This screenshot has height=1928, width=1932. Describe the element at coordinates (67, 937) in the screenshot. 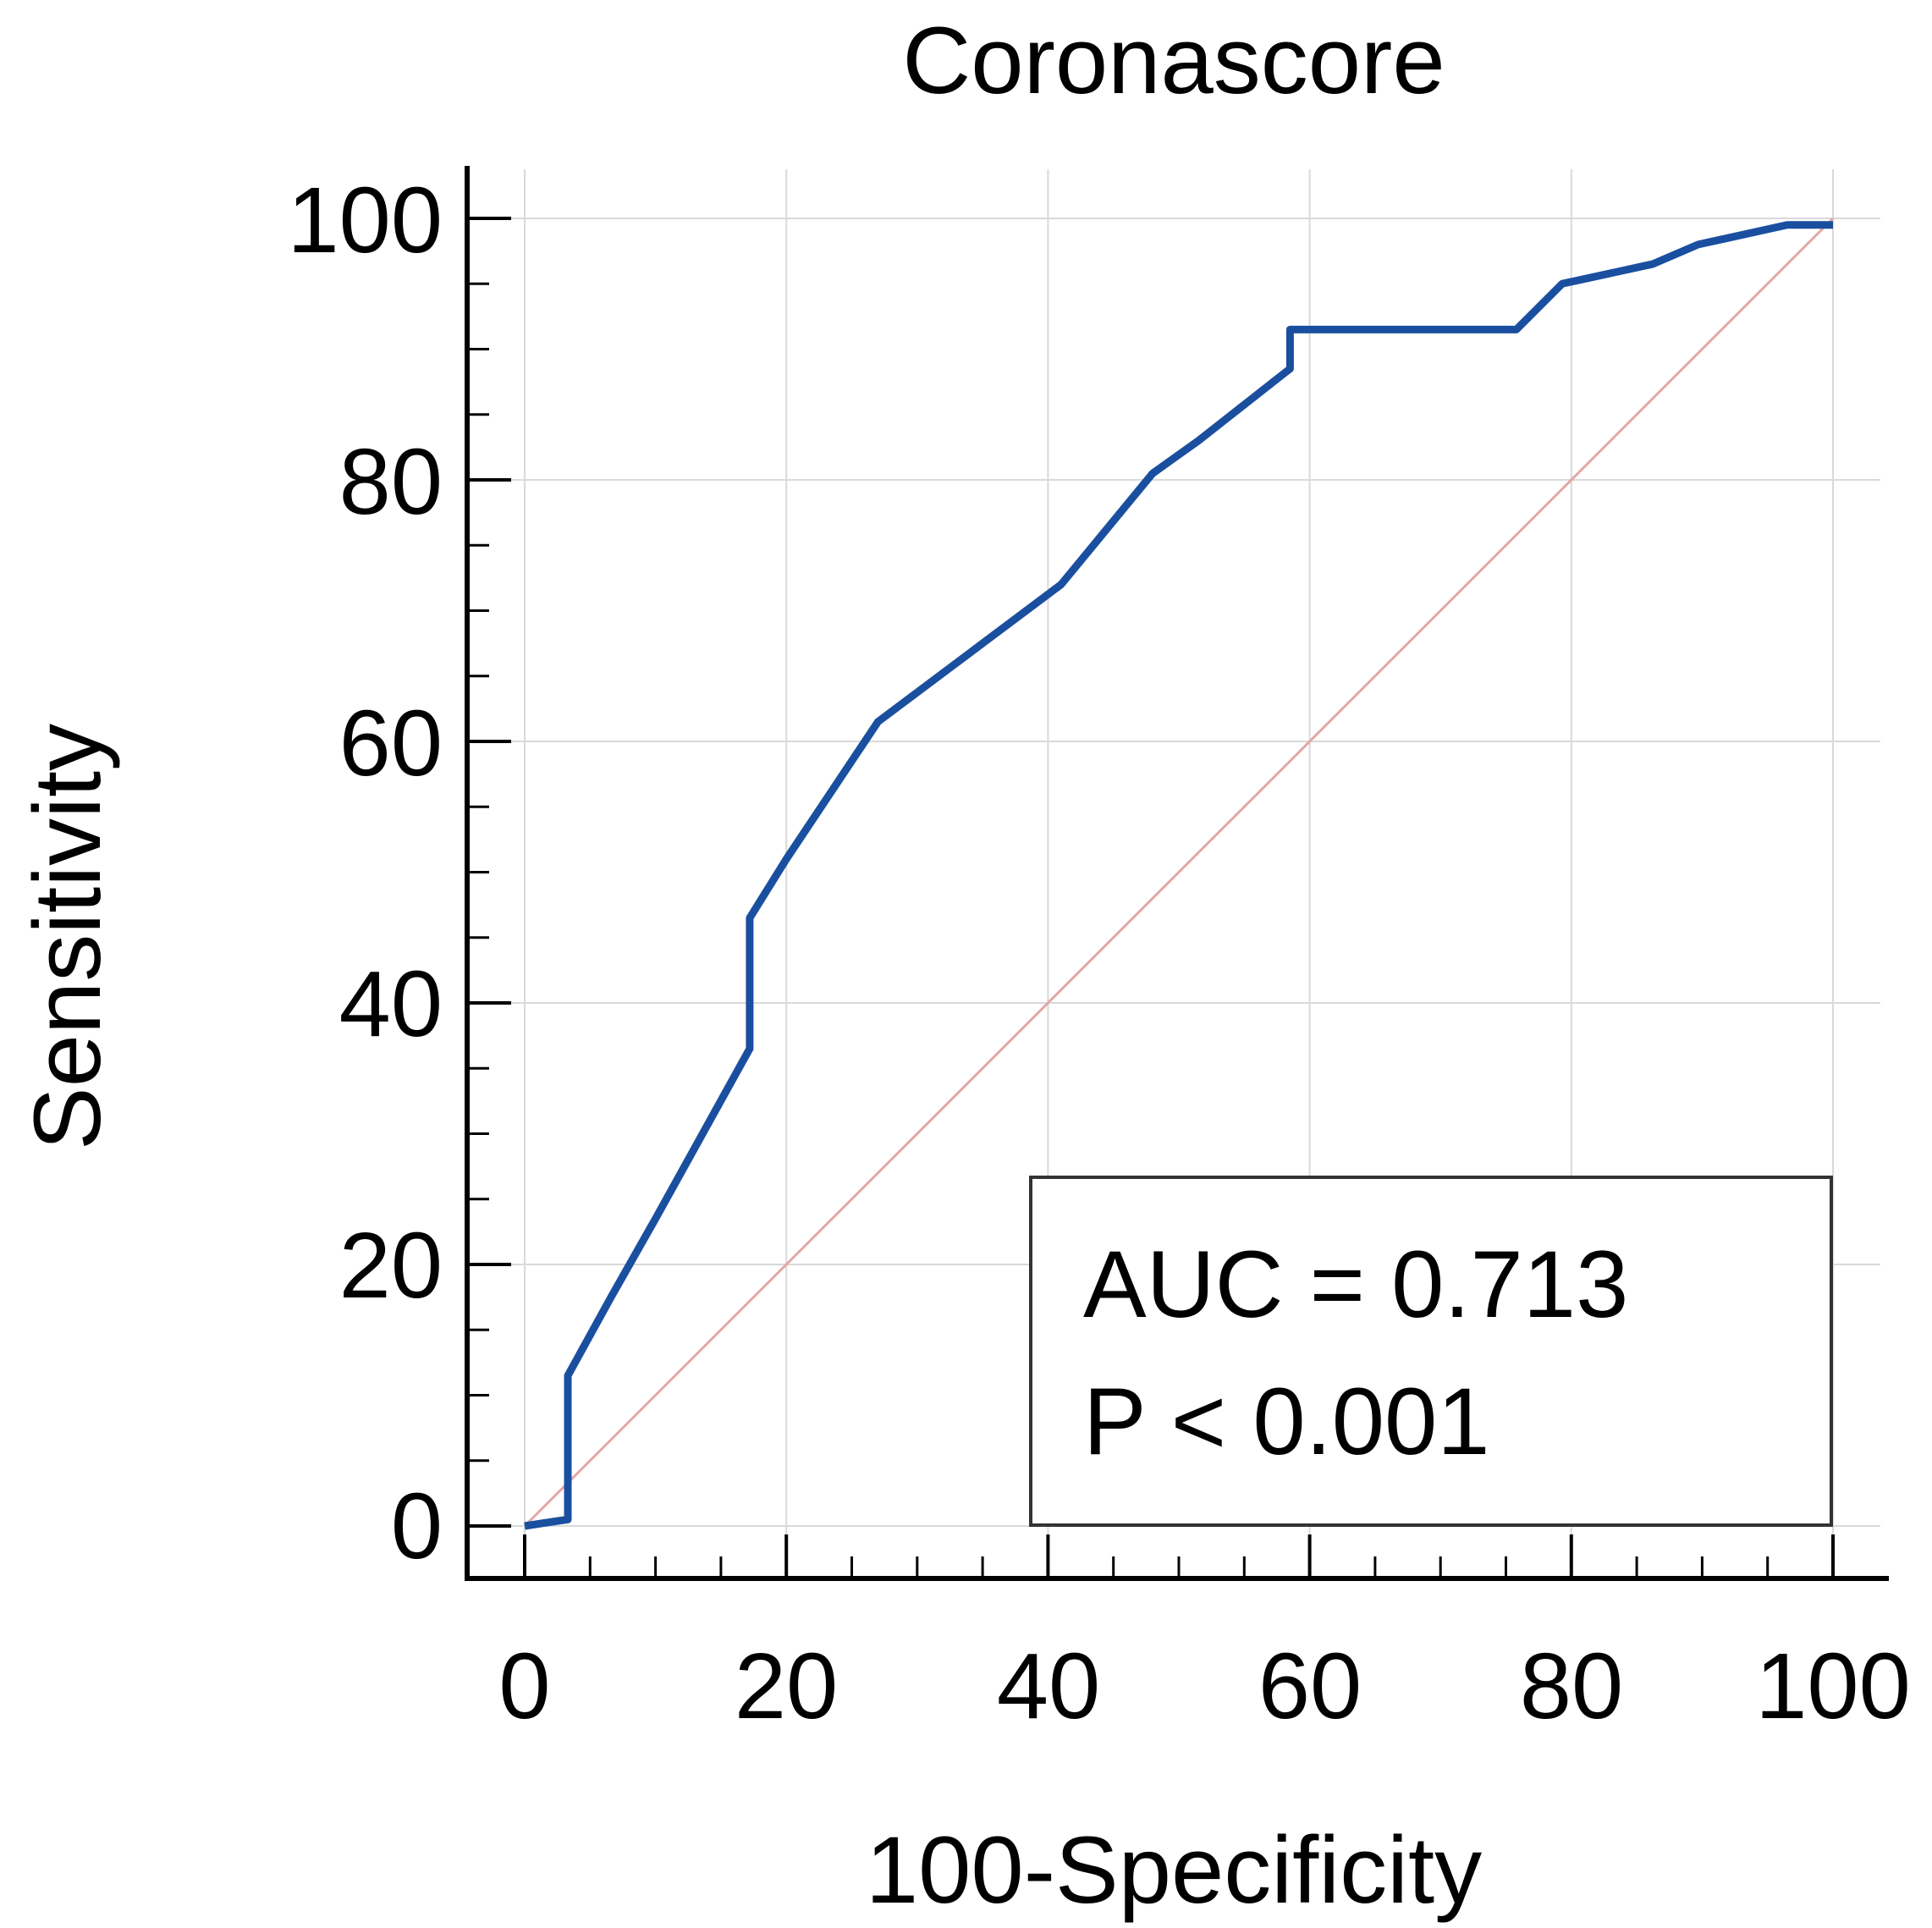

I see `y-axis-title: Sensitivity` at that location.